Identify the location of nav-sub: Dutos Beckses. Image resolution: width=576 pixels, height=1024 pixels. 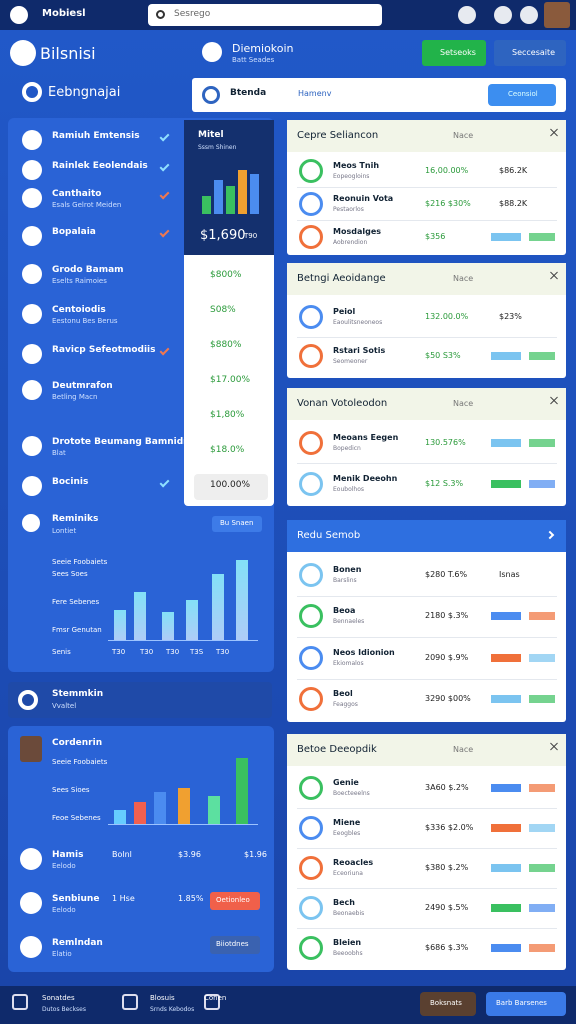
(64, 1009).